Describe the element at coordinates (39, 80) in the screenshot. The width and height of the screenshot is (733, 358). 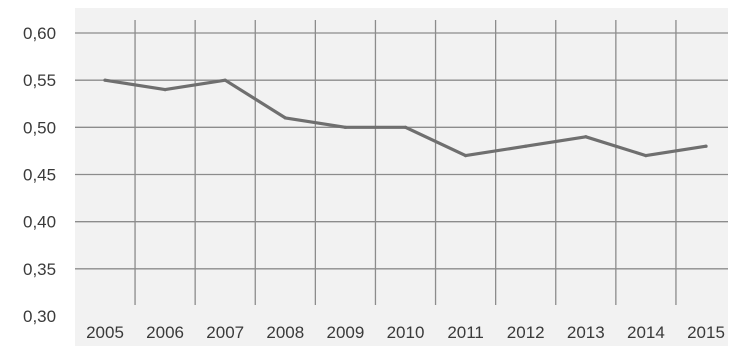
I see `y-tick-label: 0,55` at that location.